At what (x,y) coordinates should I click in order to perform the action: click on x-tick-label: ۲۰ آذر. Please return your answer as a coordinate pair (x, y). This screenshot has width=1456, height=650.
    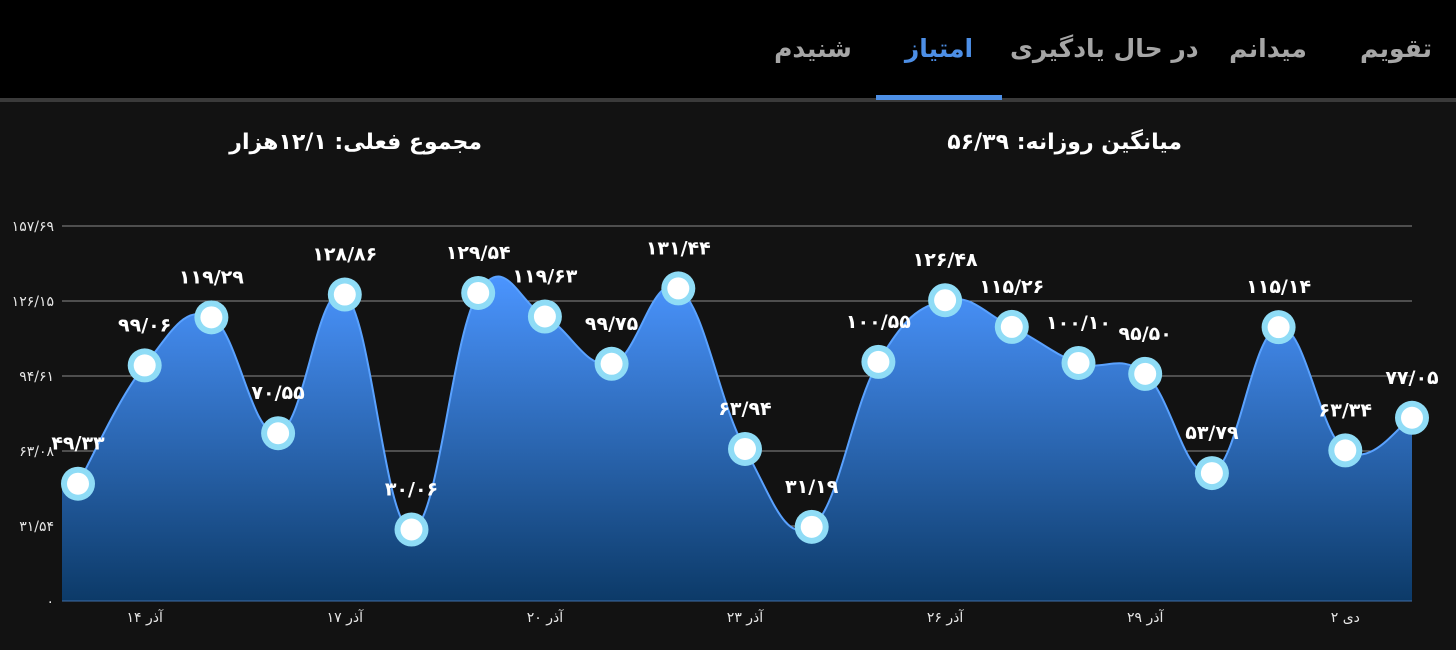
    Looking at the image, I should click on (545, 617).